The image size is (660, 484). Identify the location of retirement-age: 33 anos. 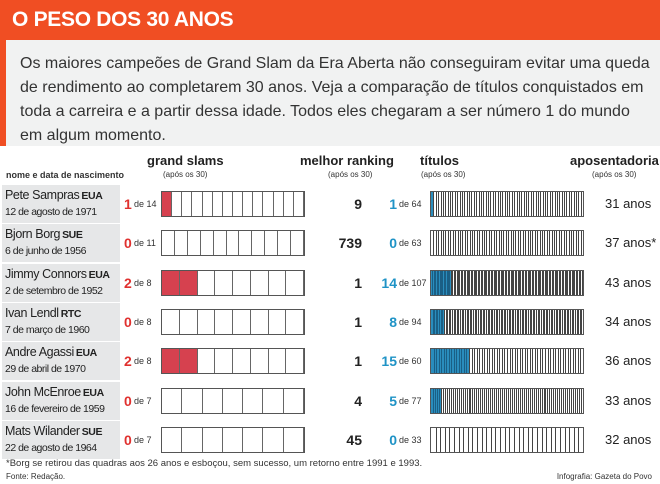
(628, 400).